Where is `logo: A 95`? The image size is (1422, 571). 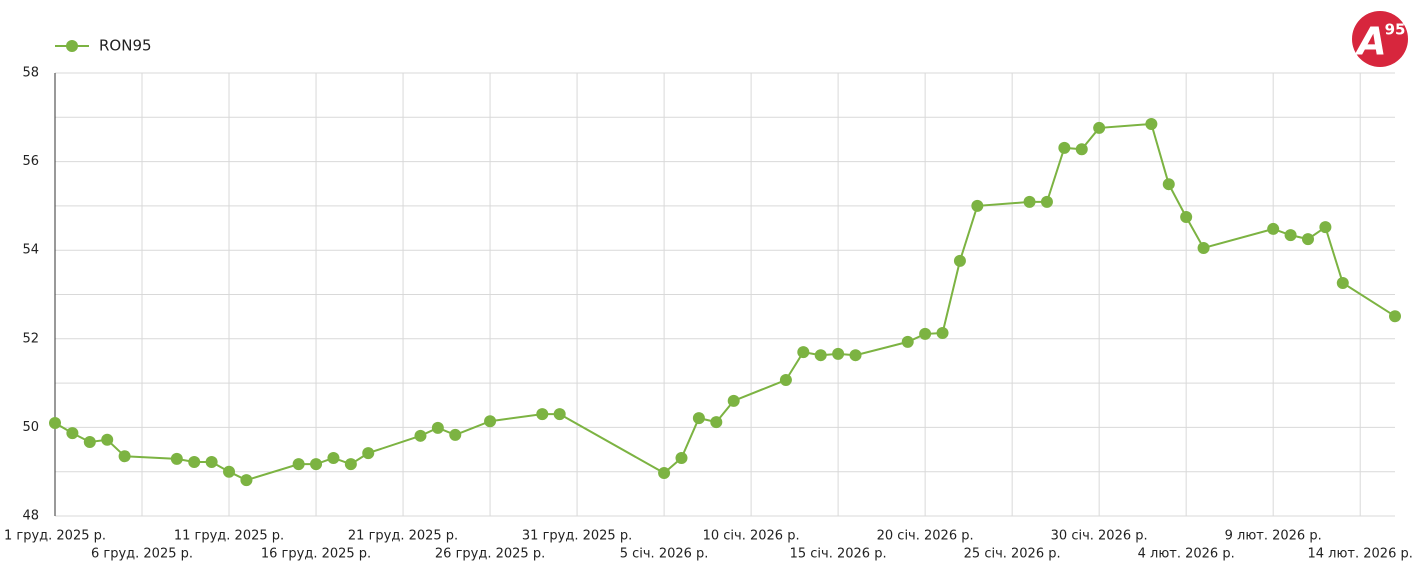
logo: A 95 is located at coordinates (1380, 39).